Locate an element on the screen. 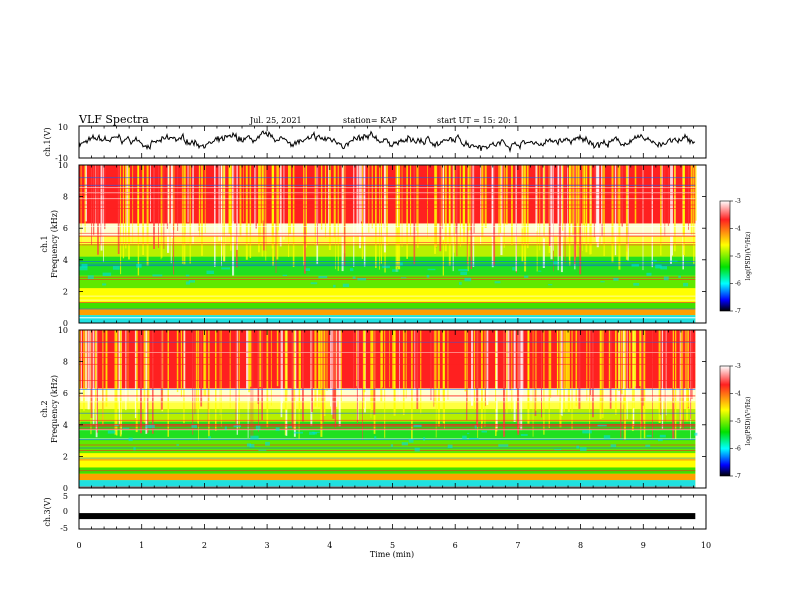 The width and height of the screenshot is (792, 612). ch3-waveform-ylabel: ch.3(V) is located at coordinates (47, 511).